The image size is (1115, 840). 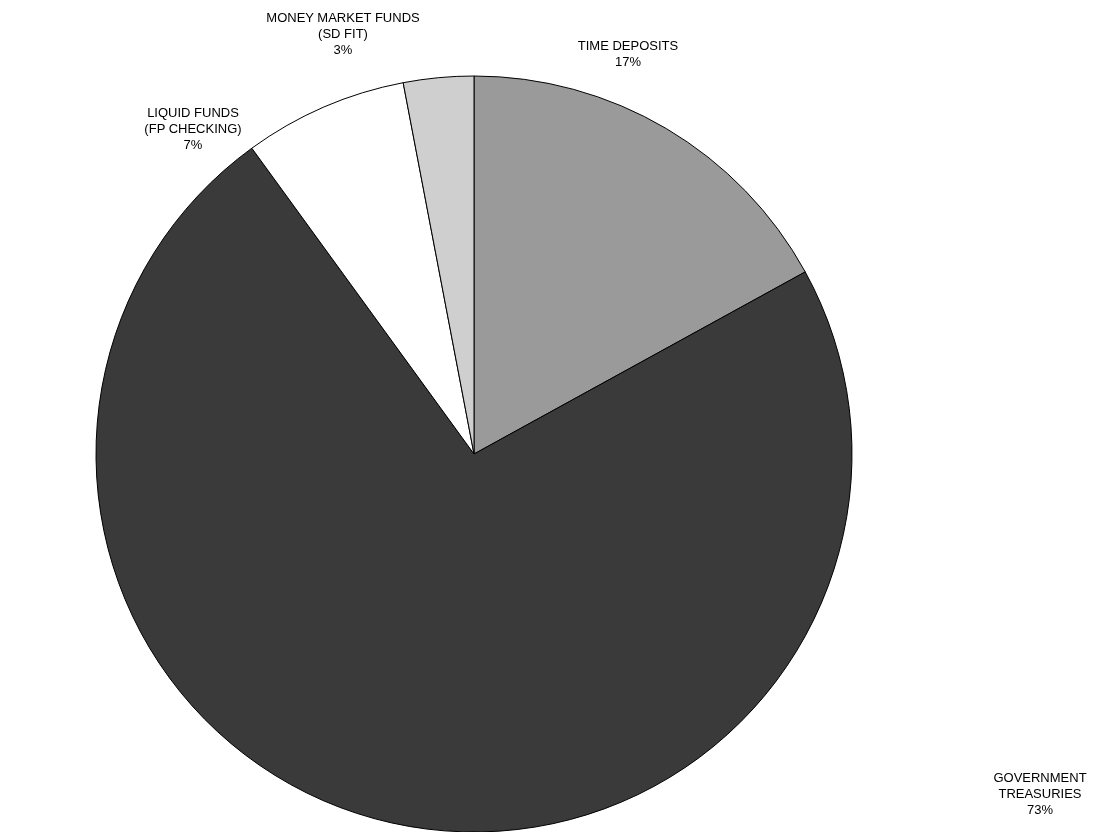 I want to click on data-label: 17%, so click(x=628, y=61).